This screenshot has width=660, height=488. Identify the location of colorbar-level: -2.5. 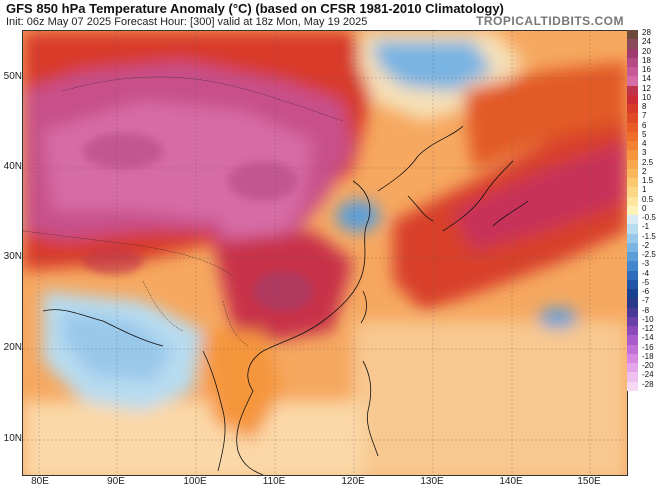
(643, 256).